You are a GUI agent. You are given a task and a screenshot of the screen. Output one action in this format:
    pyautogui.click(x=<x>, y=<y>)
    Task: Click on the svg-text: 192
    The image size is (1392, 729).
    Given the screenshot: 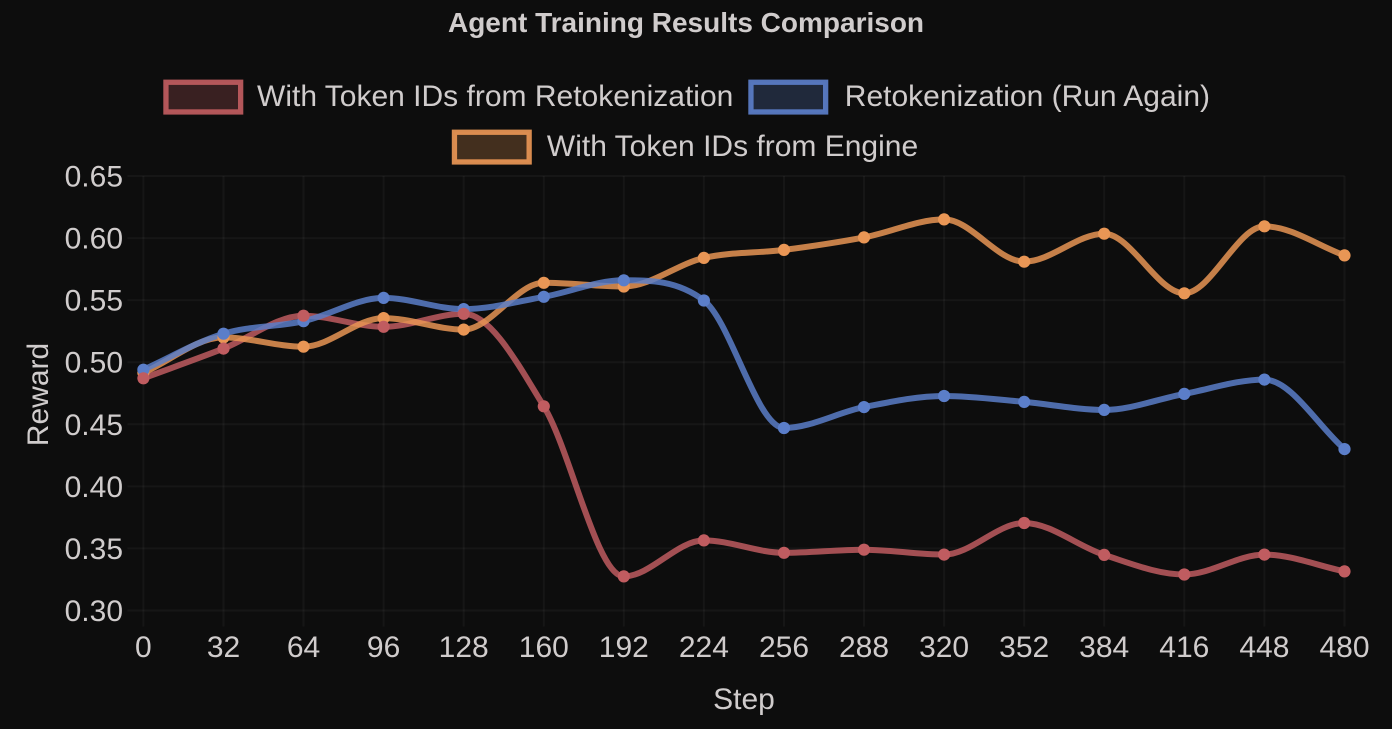 What is the action you would take?
    pyautogui.click(x=624, y=647)
    